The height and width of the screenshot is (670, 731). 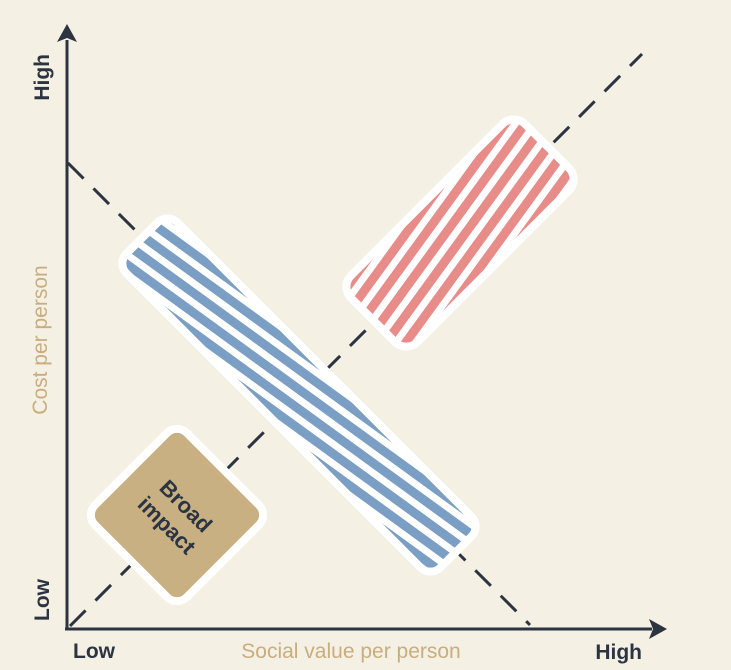 What do you see at coordinates (40, 339) in the screenshot?
I see `y-axis-title: Cost per person` at bounding box center [40, 339].